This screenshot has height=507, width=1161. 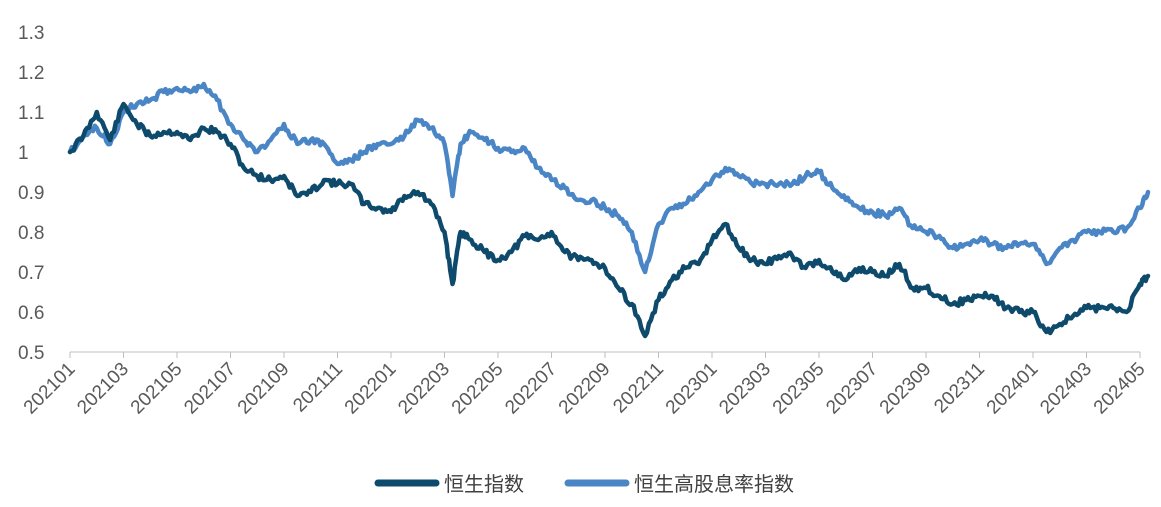 What do you see at coordinates (584, 484) in the screenshot?
I see `legend: 恒生指数 恒生高股息率指数` at bounding box center [584, 484].